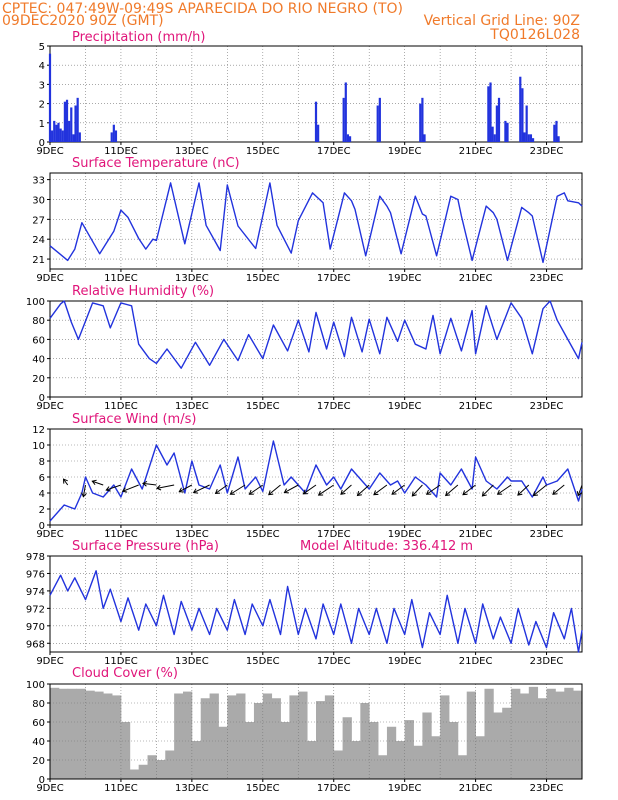 Image resolution: width=618 pixels, height=800 pixels. I want to click on humidity-xtick-label: 17DEC, so click(334, 406).